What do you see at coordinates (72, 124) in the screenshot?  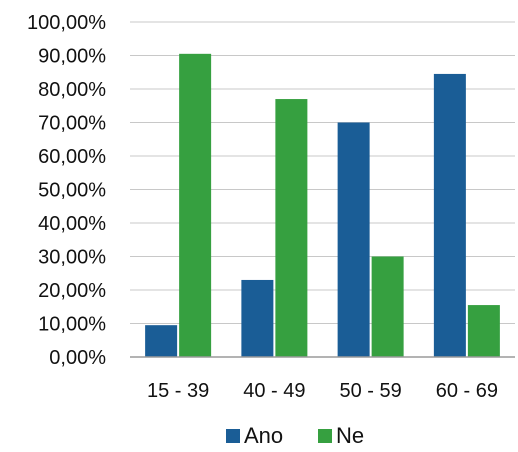 I see `y-tick-label: 70,00%` at bounding box center [72, 124].